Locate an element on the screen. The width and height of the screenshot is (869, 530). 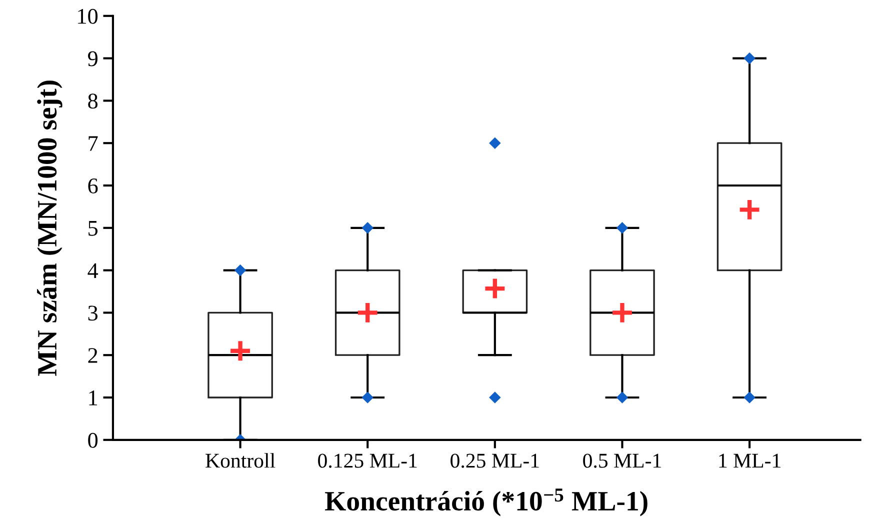
y-tick-label: 10 is located at coordinates (88, 16).